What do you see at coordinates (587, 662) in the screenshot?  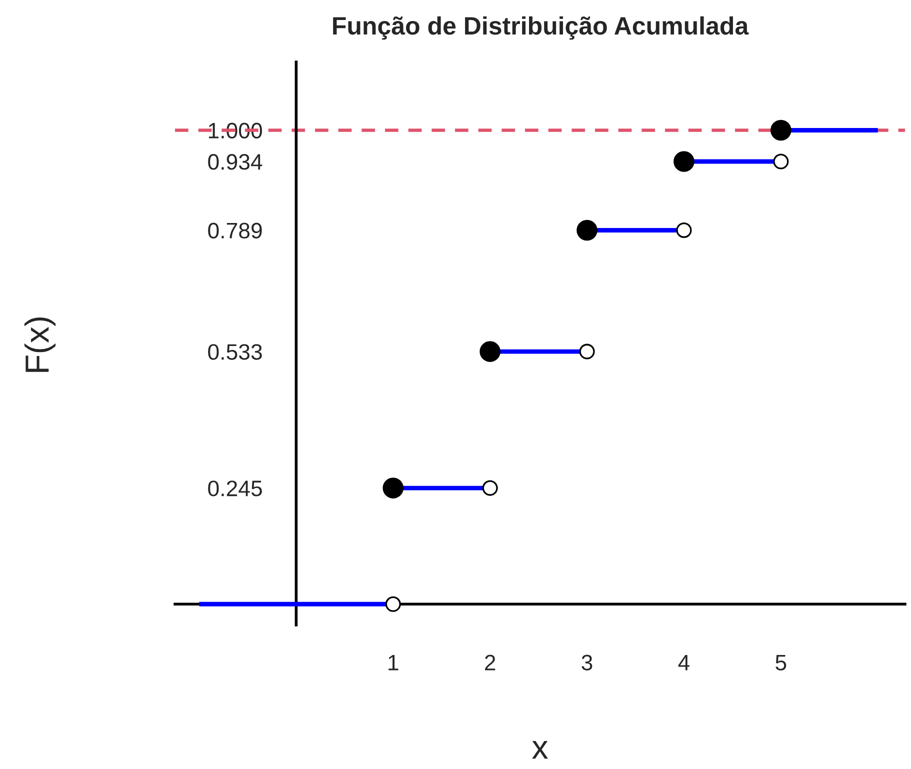 I see `x-tick-label: 3` at bounding box center [587, 662].